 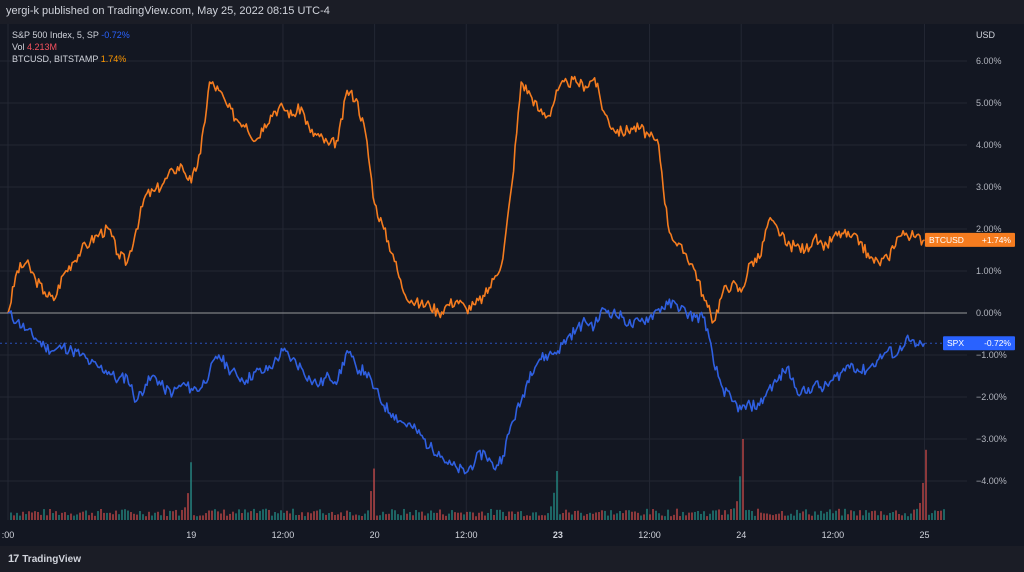 What do you see at coordinates (191, 535) in the screenshot?
I see `x-tick-label: 19` at bounding box center [191, 535].